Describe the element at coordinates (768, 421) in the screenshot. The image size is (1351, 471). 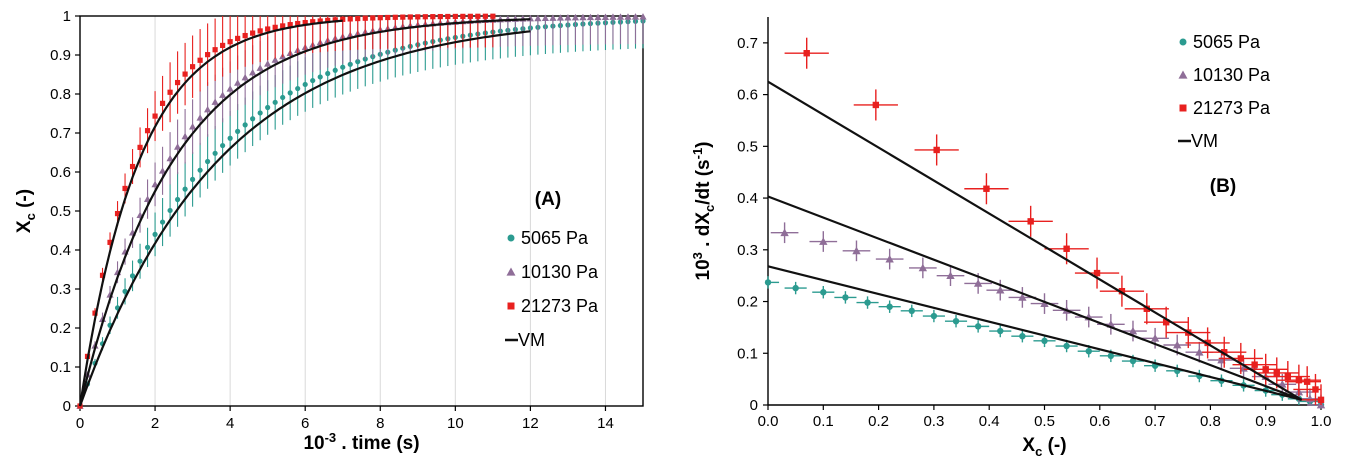
I see `x-tick-label: 0.0` at that location.